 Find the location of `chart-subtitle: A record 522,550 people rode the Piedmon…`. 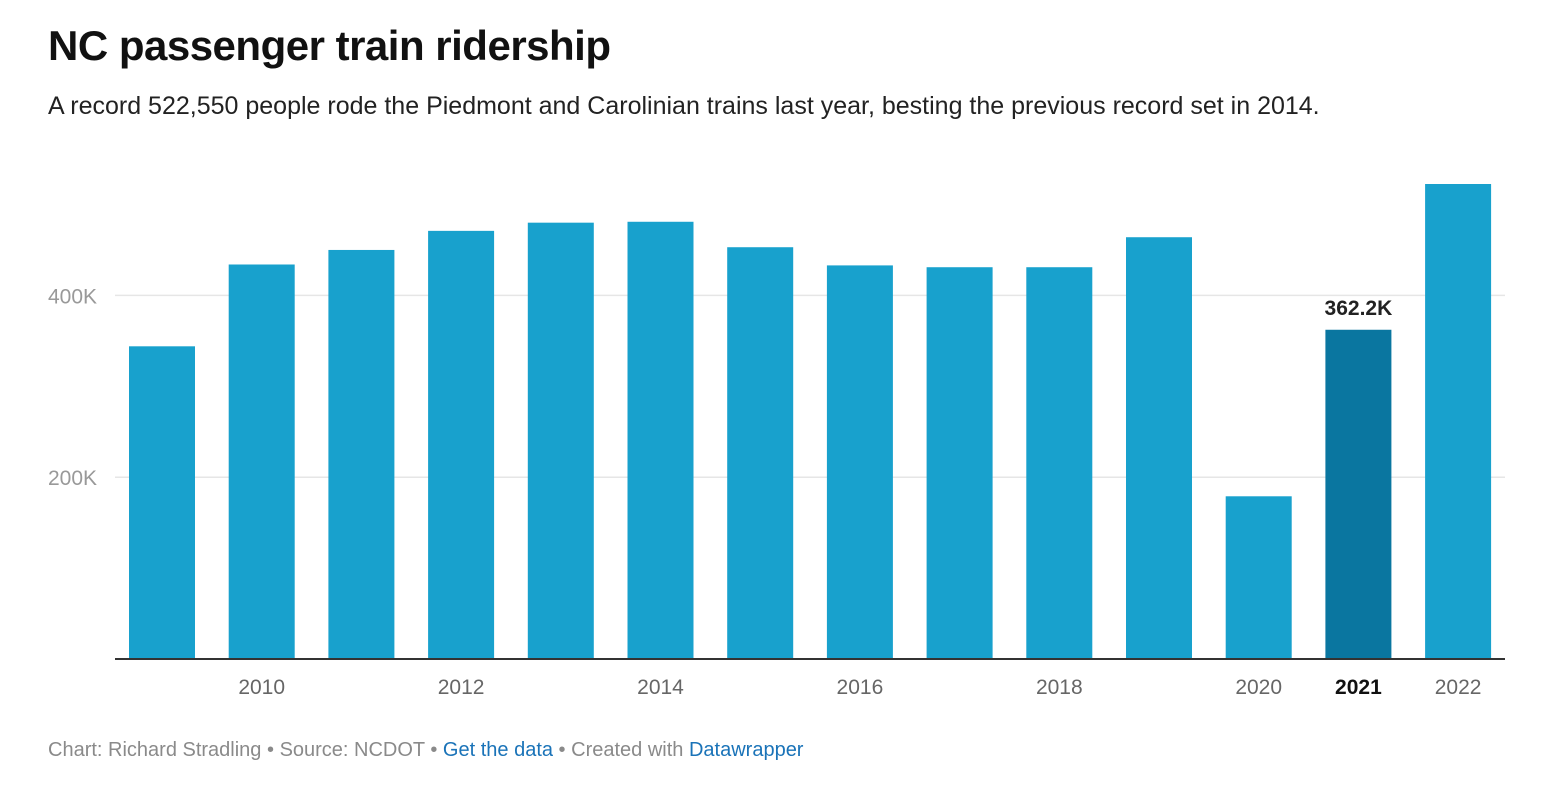

chart-subtitle: A record 522,550 people rode the Piedmon… is located at coordinates (684, 106).